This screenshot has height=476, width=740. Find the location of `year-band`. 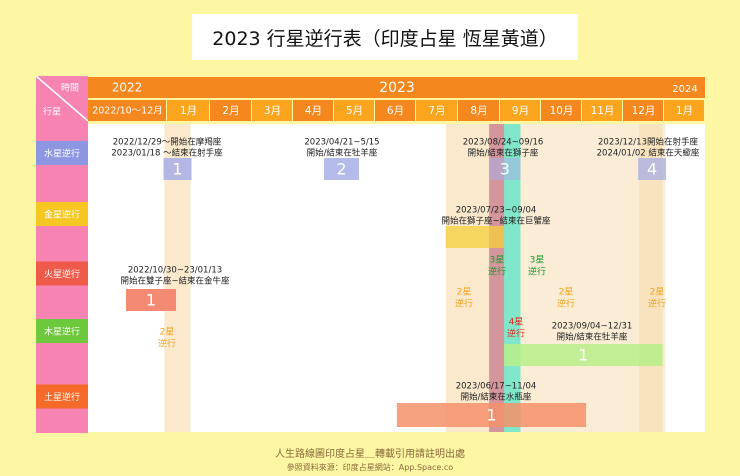

year-band is located at coordinates (396, 87).